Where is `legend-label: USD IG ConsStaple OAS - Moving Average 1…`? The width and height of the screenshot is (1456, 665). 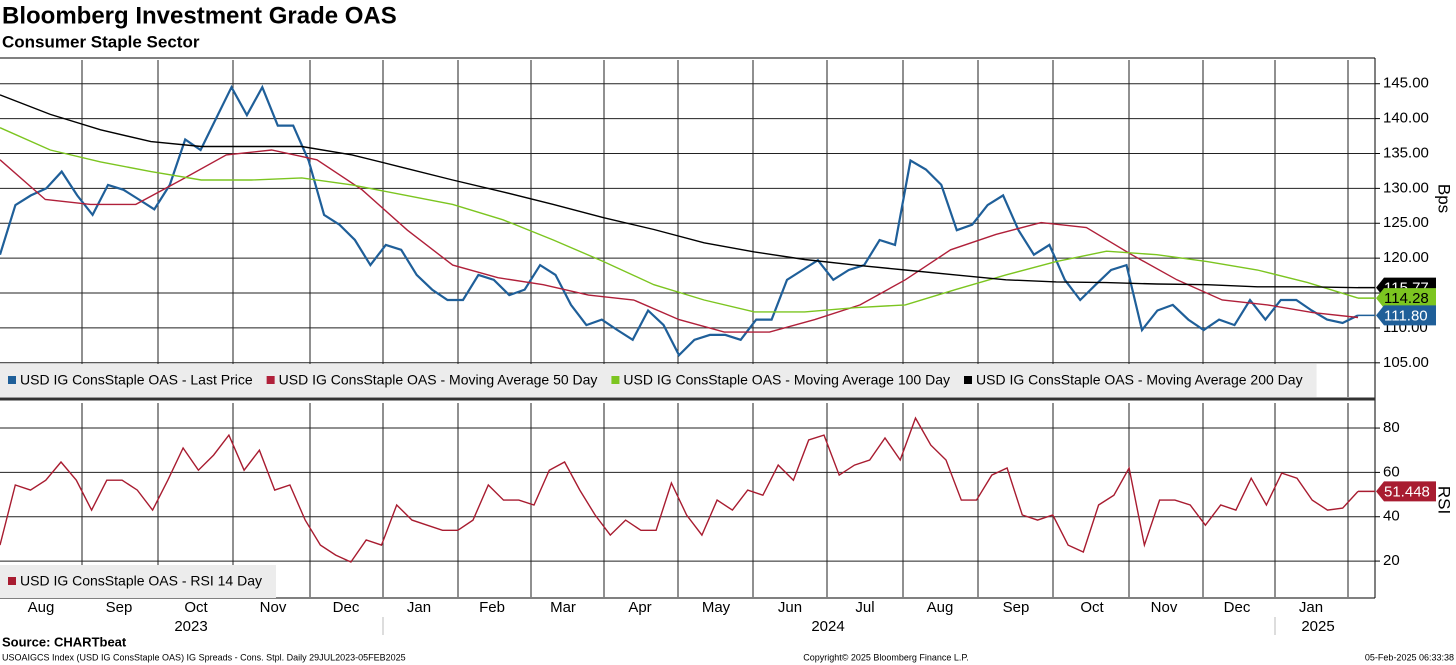
legend-label: USD IG ConsStaple OAS - Moving Average 1… is located at coordinates (786, 380).